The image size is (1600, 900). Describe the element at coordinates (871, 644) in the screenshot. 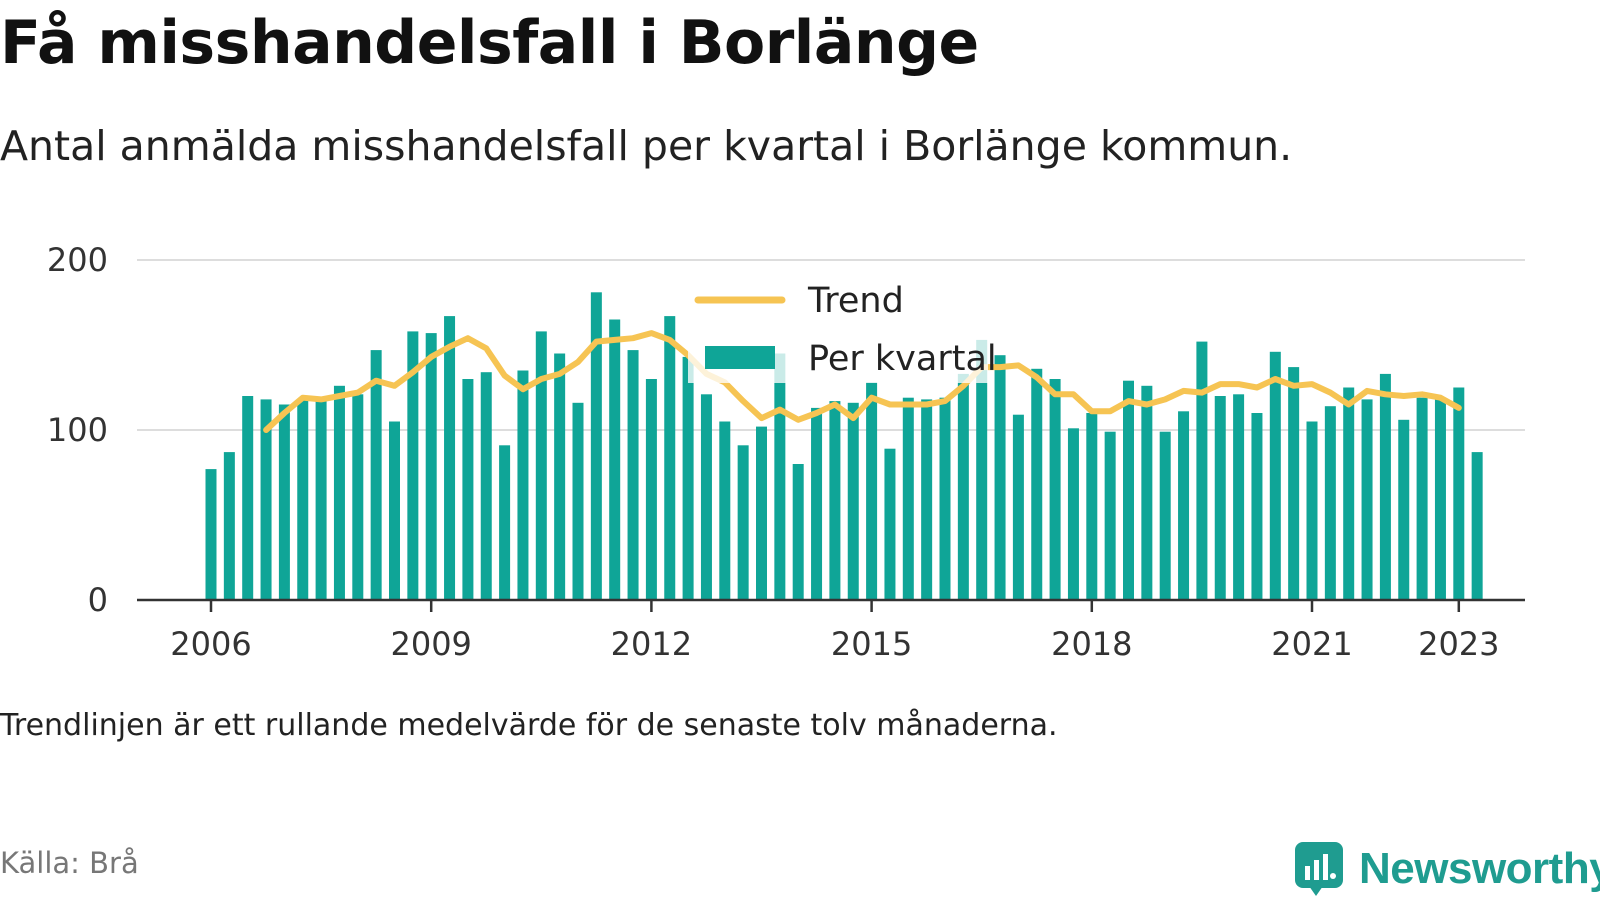

I see `x-tick-label: 2015` at that location.